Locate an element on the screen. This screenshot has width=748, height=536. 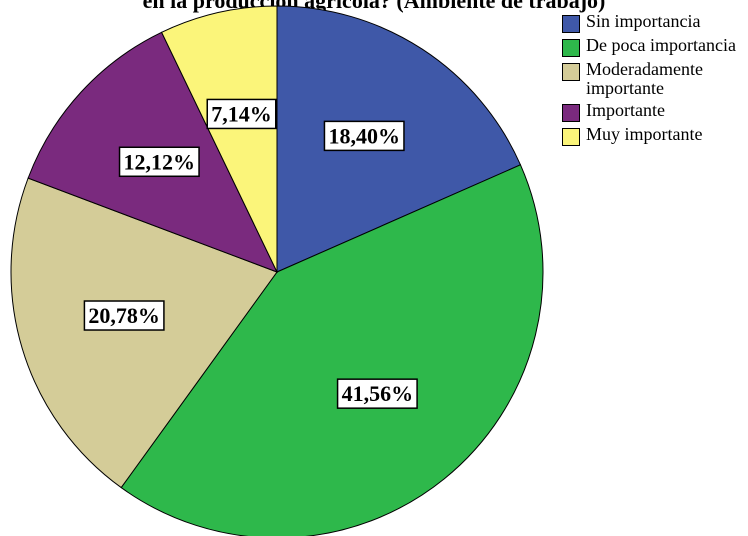
legend-item: De poca importancia is located at coordinates (655, 46).